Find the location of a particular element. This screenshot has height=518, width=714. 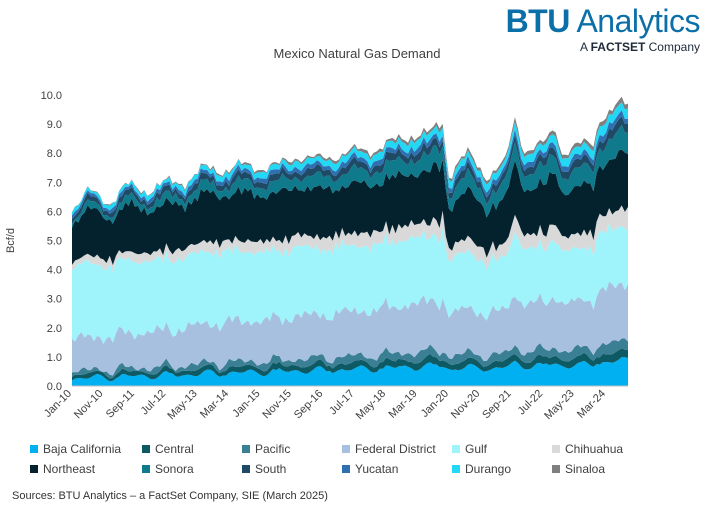

legend-item: Sinaloa is located at coordinates (578, 469).